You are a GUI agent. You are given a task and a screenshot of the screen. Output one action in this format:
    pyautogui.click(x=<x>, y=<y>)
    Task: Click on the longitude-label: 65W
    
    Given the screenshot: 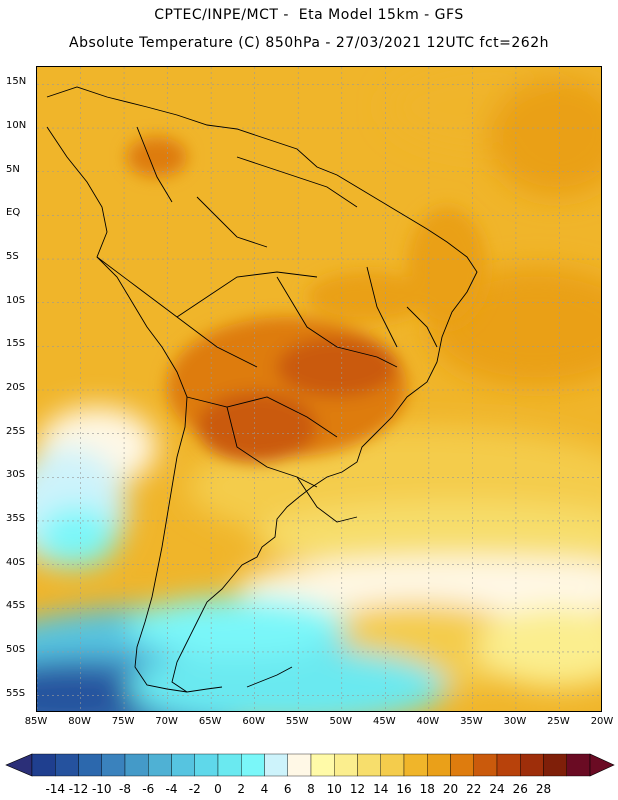 What is the action you would take?
    pyautogui.click(x=210, y=721)
    